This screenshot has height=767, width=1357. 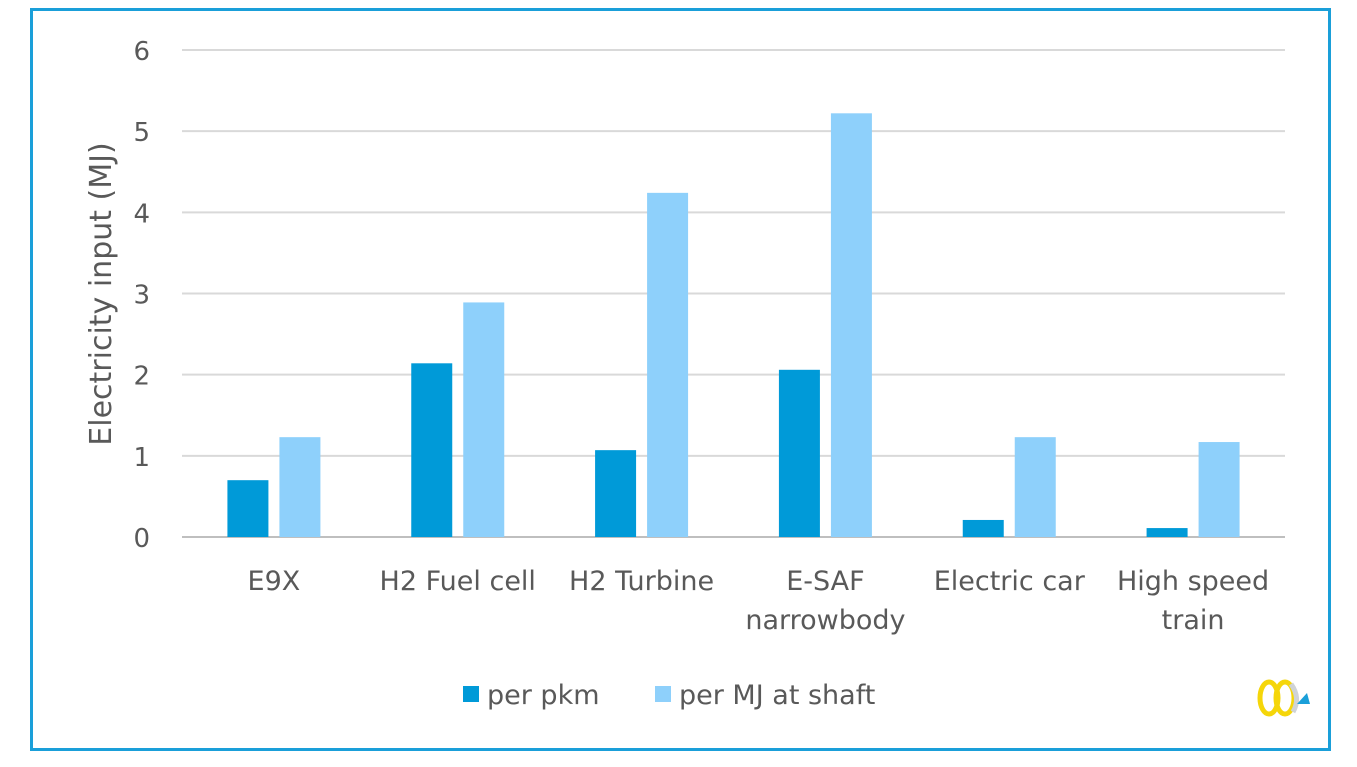 What do you see at coordinates (141, 377) in the screenshot?
I see `y-tick-label: 2` at bounding box center [141, 377].